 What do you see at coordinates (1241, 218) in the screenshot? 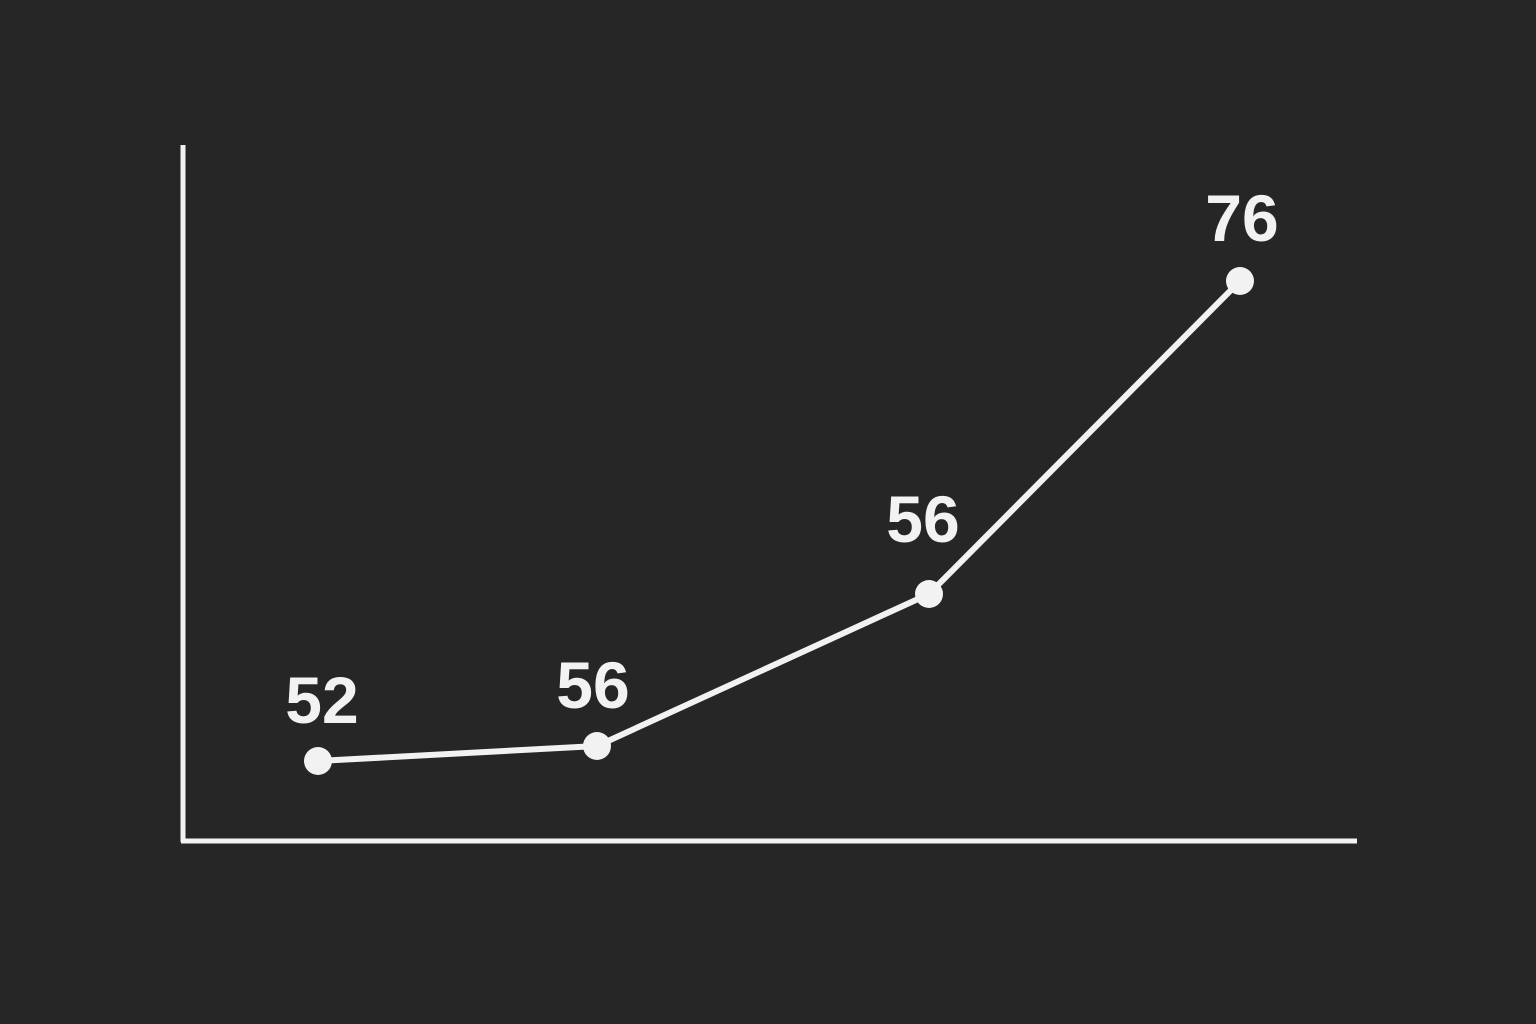
I see `data-label: 76` at bounding box center [1241, 218].